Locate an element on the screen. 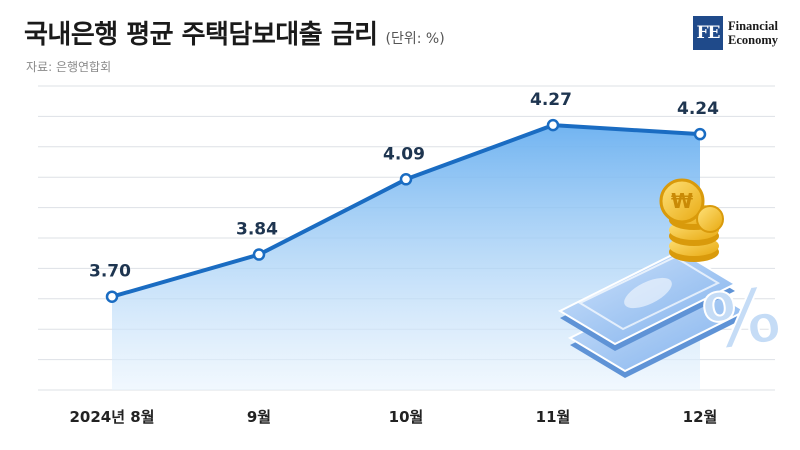 The image size is (800, 450). data-label: 4.09 is located at coordinates (404, 154).